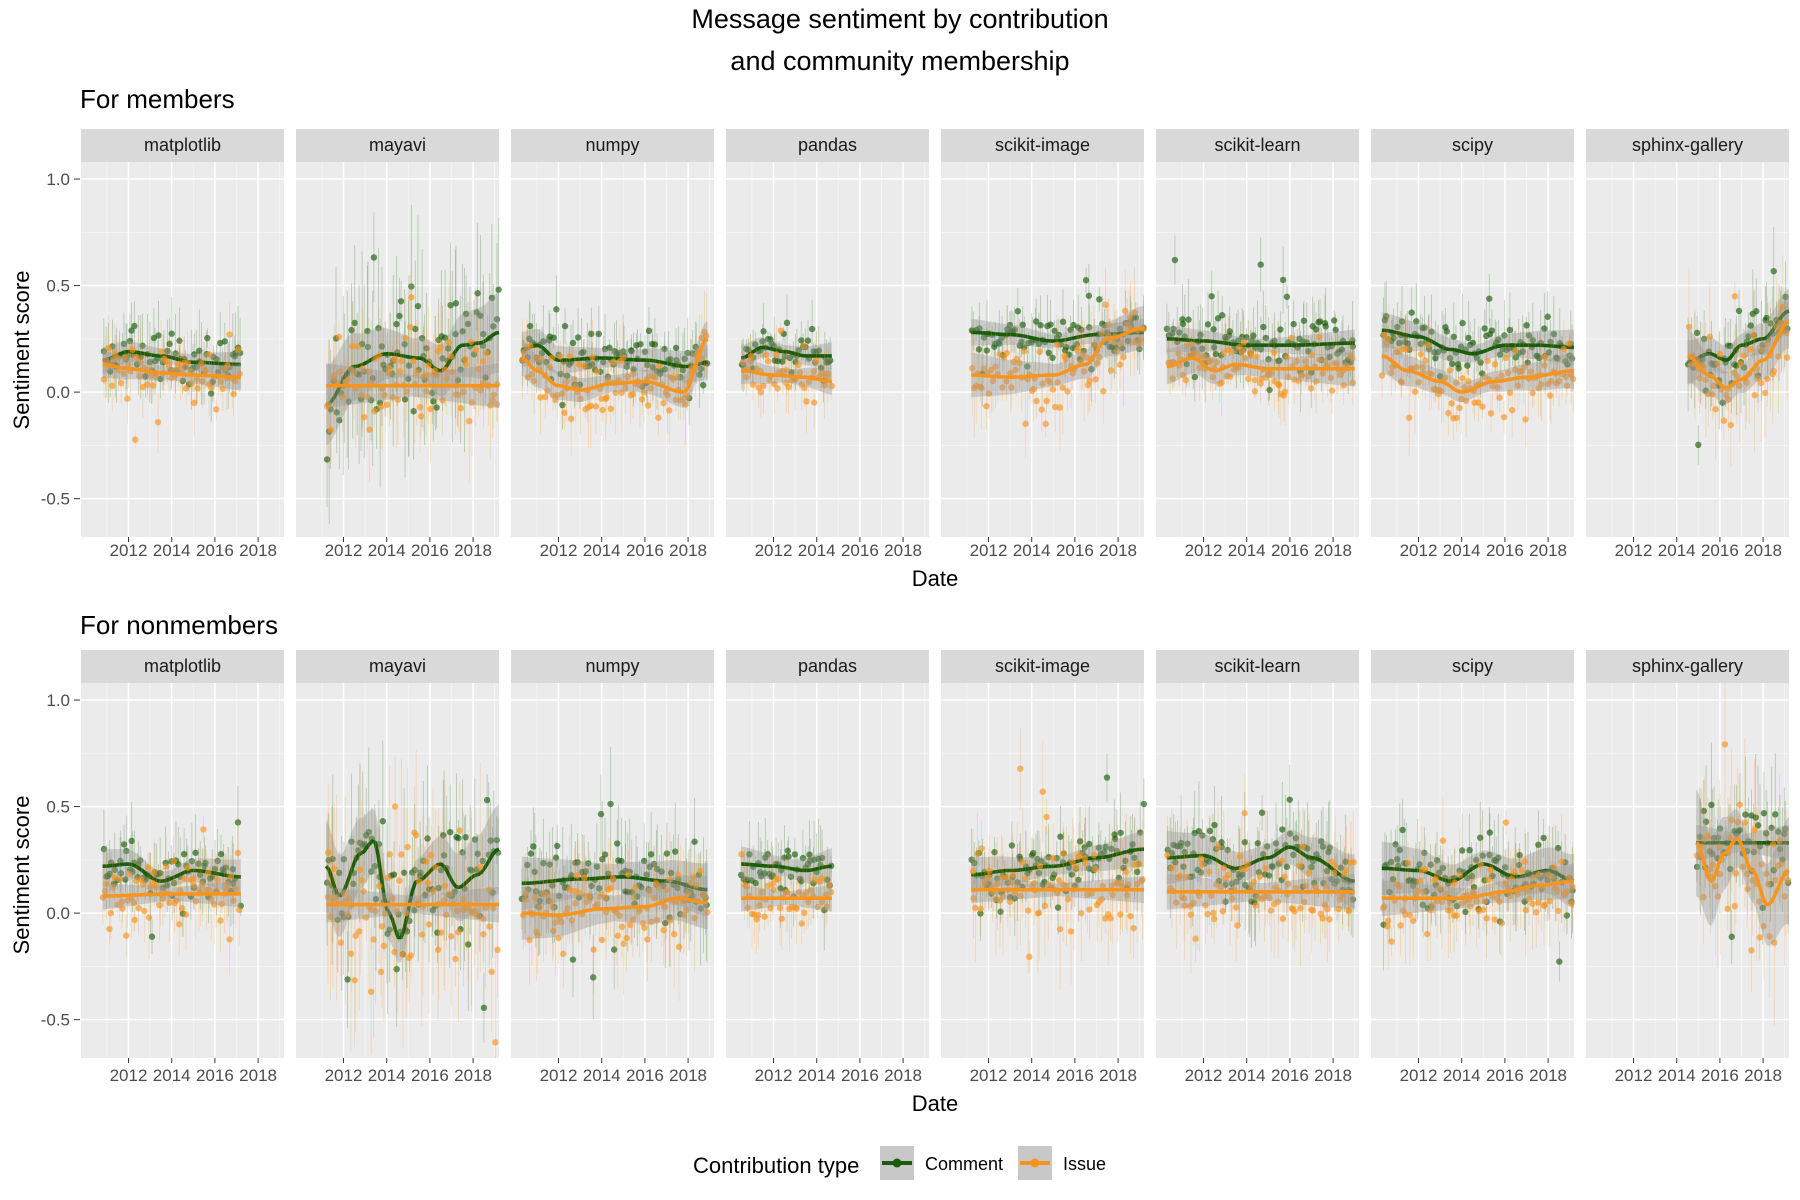 The height and width of the screenshot is (1200, 1800). I want to click on issue-confidence-band, so click(1057, 351).